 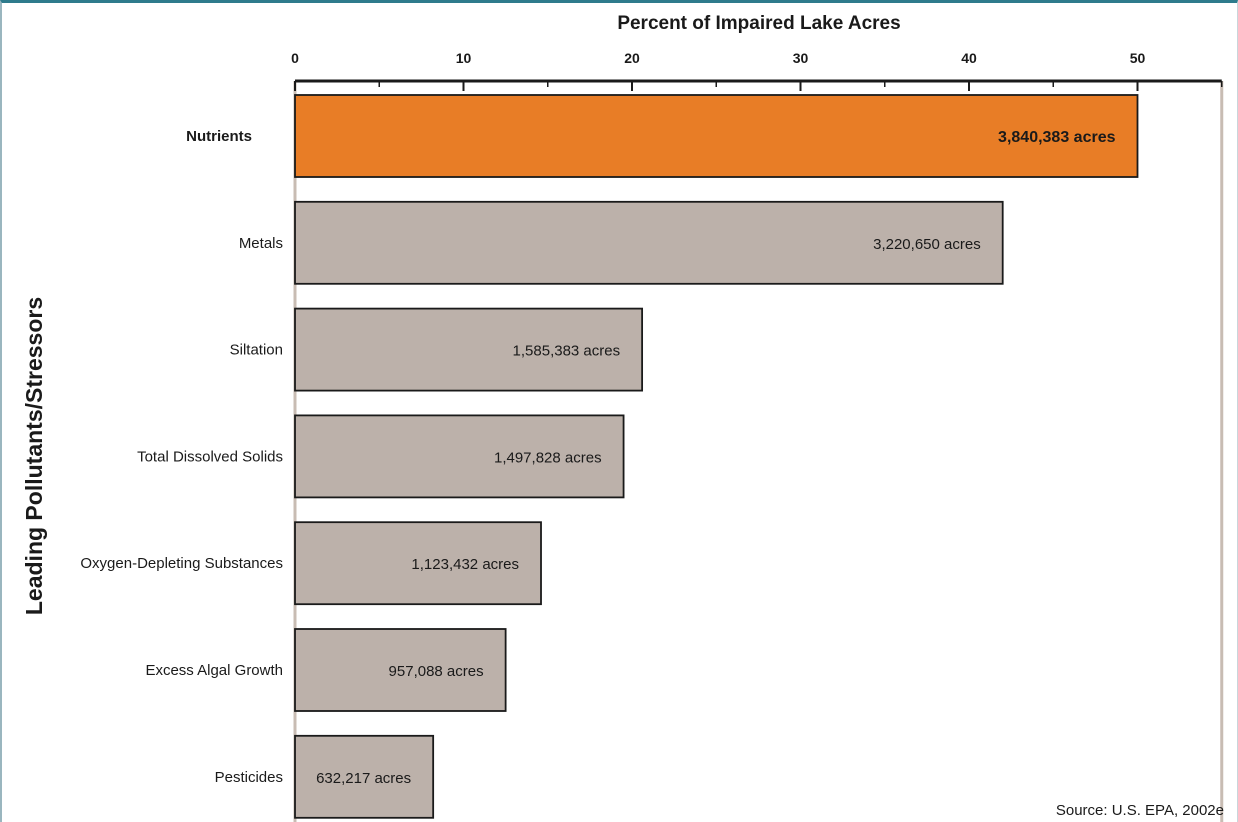 What do you see at coordinates (436, 671) in the screenshot?
I see `data-label: 957,088 acres` at bounding box center [436, 671].